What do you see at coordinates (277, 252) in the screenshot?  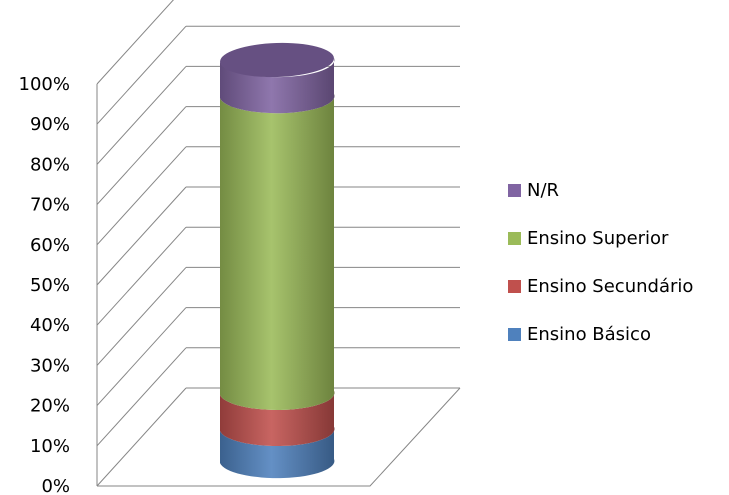 I see `segment-ensino-superior` at bounding box center [277, 252].